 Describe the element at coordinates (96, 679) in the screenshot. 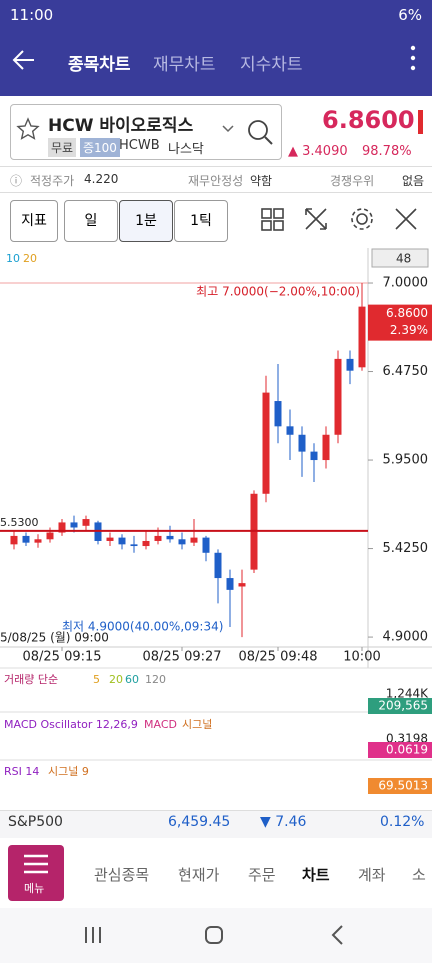

I see `volume-period: 5` at that location.